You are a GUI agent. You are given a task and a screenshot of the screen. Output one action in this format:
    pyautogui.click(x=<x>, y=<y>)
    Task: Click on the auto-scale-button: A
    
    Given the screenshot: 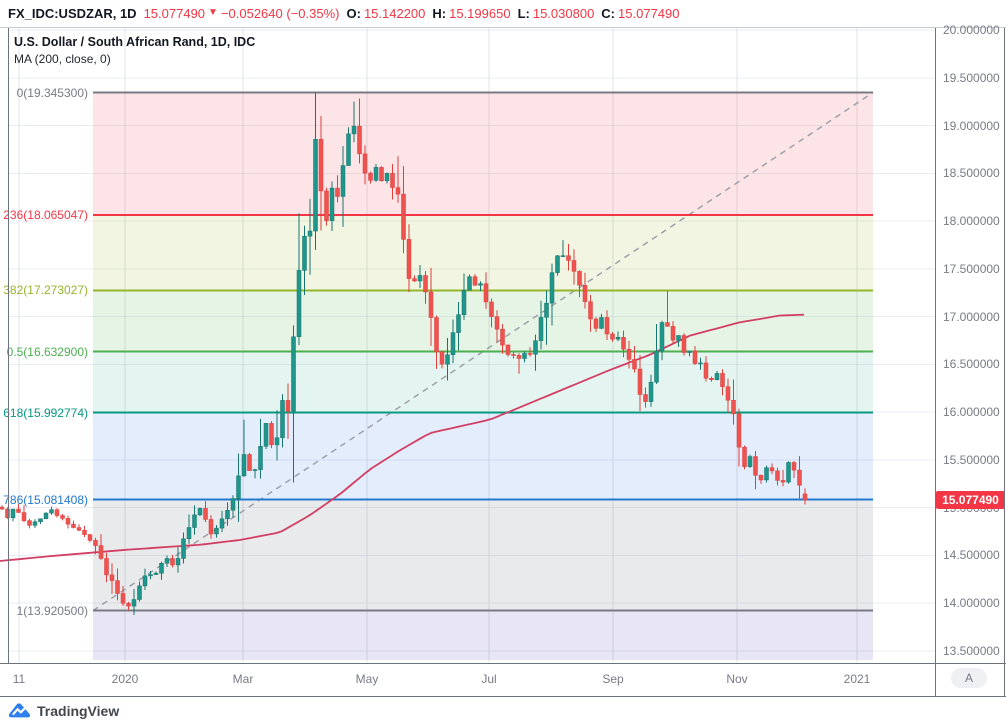 What is the action you would take?
    pyautogui.click(x=969, y=678)
    